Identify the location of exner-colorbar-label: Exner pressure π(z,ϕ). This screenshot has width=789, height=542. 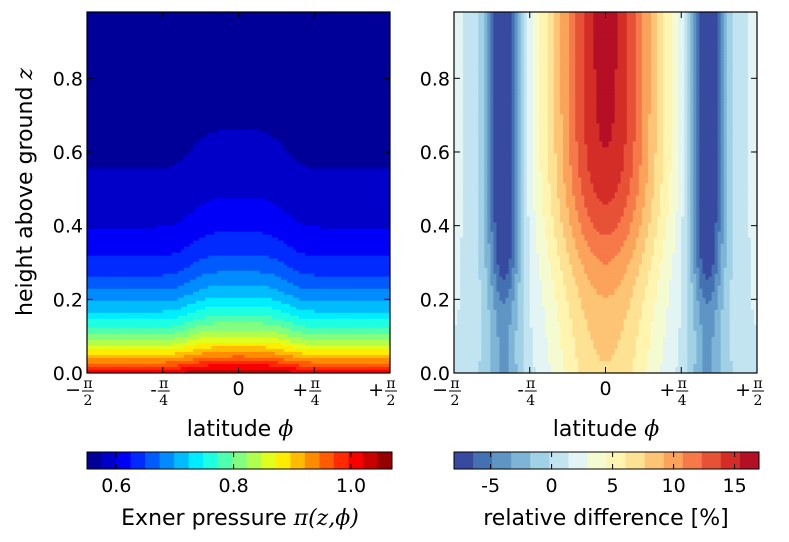
(240, 518).